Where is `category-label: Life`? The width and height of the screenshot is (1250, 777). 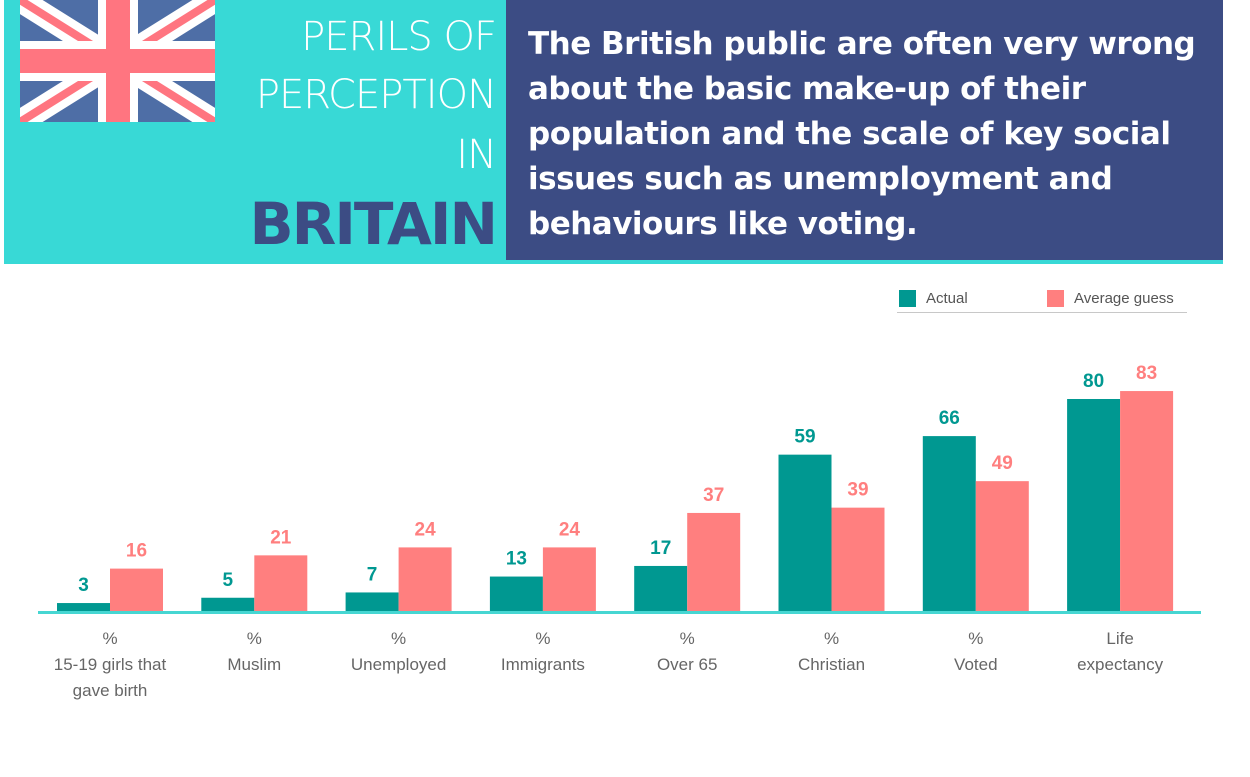 category-label: Life is located at coordinates (1119, 638).